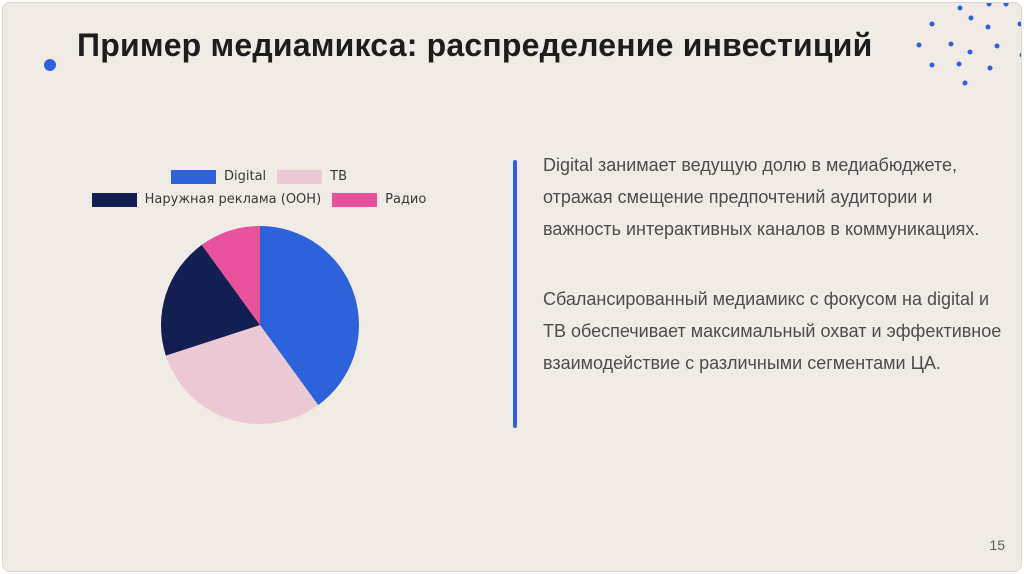 The image size is (1024, 574). I want to click on legend-label-3: Радио, so click(406, 199).